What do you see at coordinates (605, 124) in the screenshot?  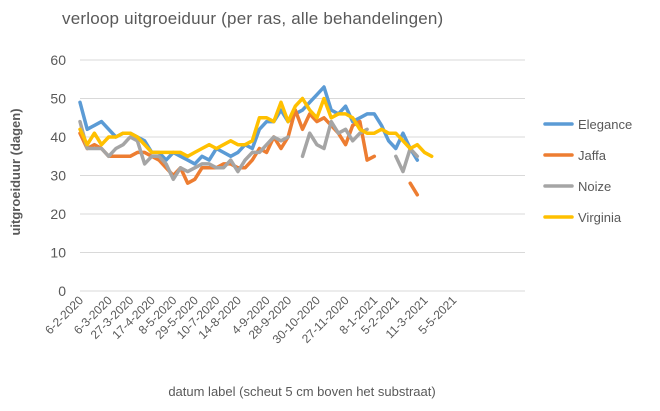 I see `legend-label: Elegance` at bounding box center [605, 124].